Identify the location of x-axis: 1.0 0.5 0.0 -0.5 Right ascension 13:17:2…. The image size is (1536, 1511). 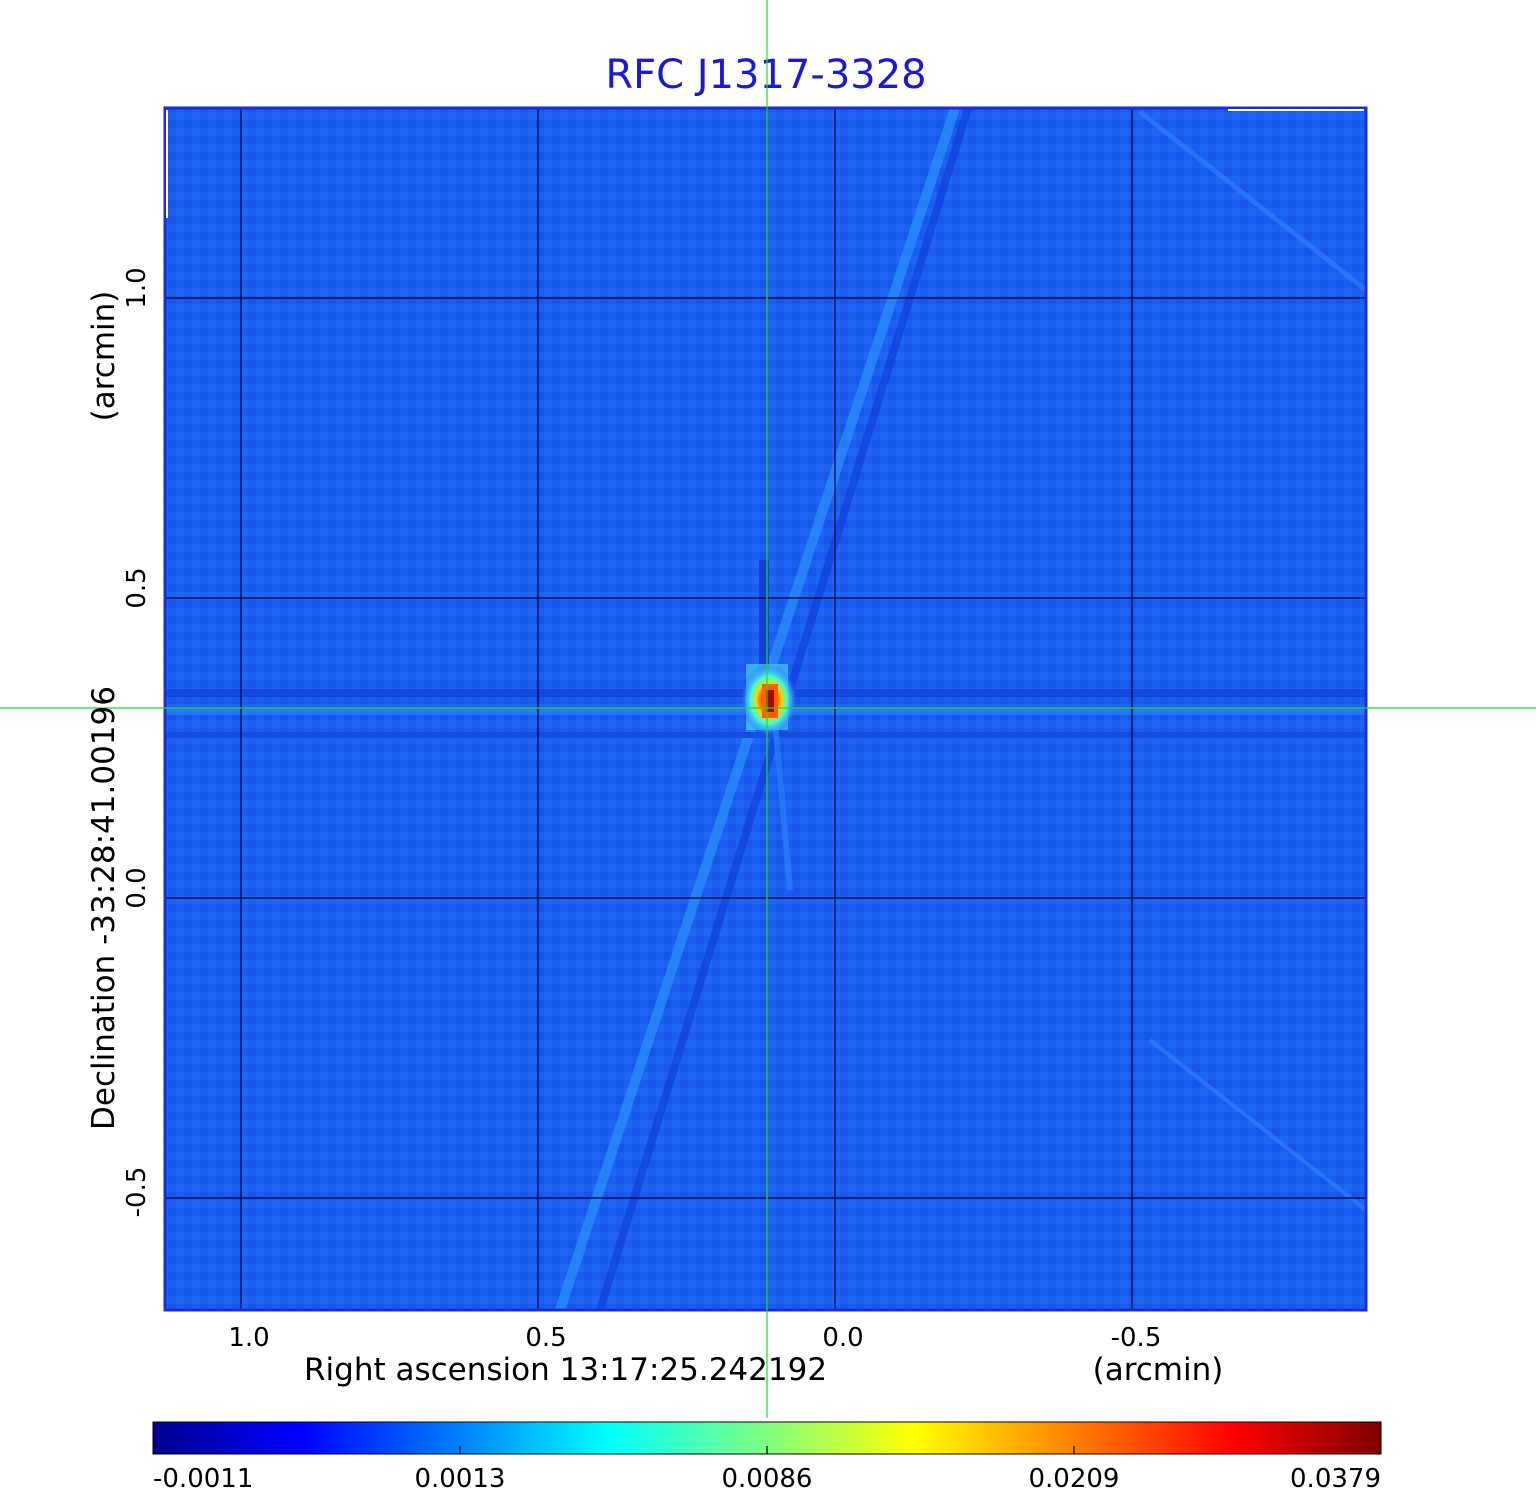
(725, 1355).